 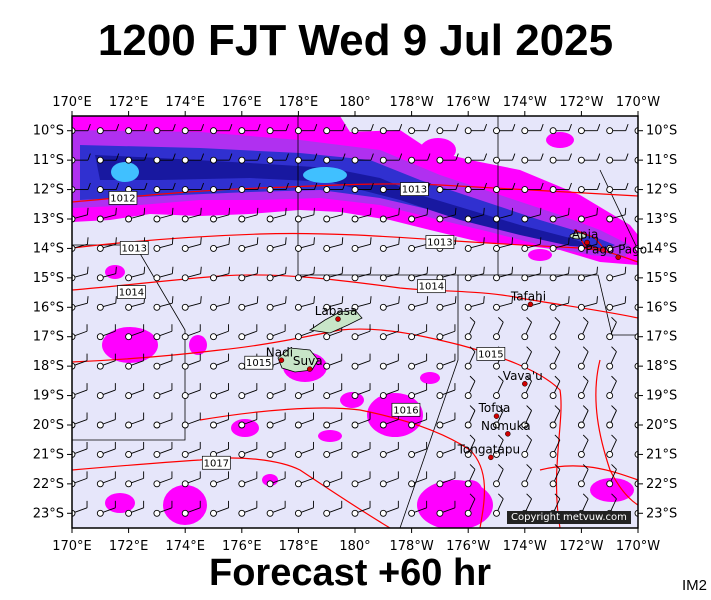 I want to click on lat-label-left: 16°S, so click(x=48, y=307).